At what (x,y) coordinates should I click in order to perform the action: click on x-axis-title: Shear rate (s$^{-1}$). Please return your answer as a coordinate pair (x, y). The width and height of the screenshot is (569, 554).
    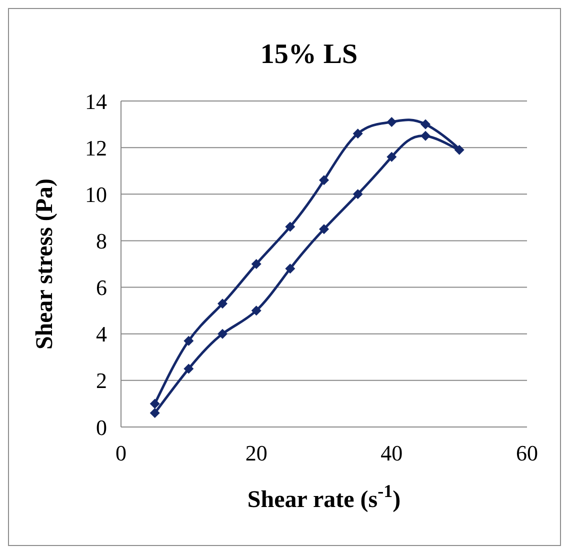
    Looking at the image, I should click on (324, 497).